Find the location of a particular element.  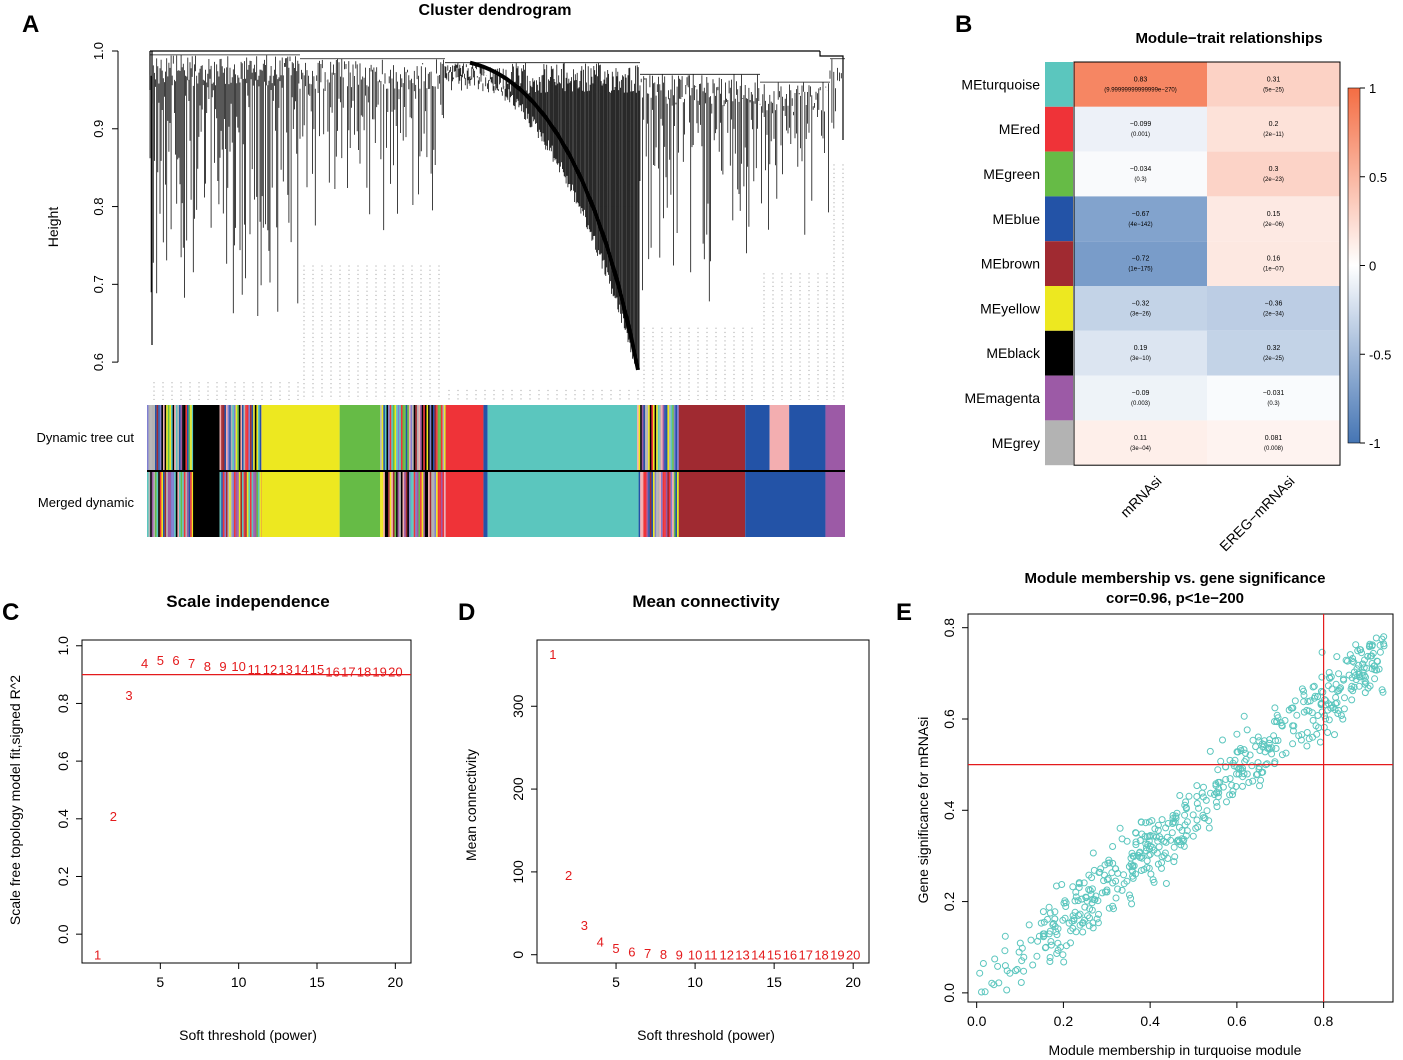

dendrogram-turquoise-branch is located at coordinates (554, 215).